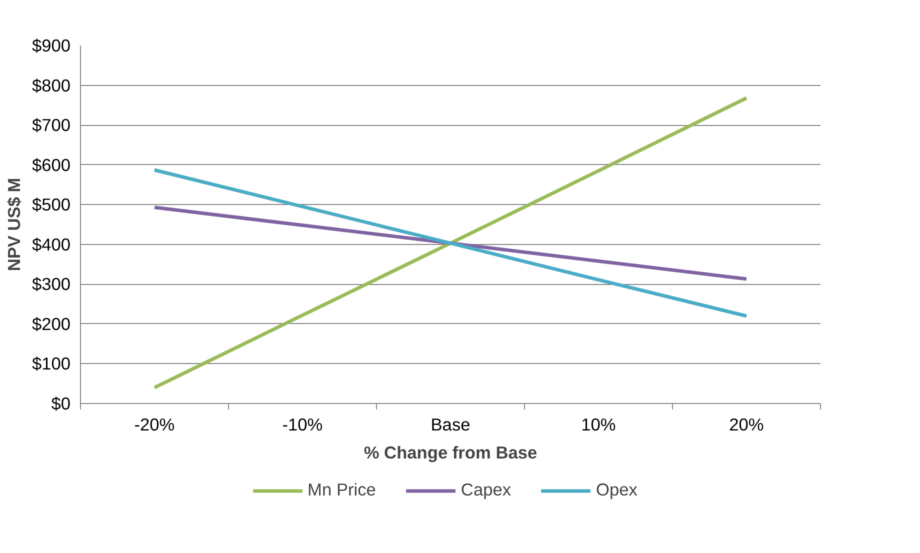 Image resolution: width=920 pixels, height=553 pixels. What do you see at coordinates (51, 244) in the screenshot?
I see `y-tick-label: $400` at bounding box center [51, 244].